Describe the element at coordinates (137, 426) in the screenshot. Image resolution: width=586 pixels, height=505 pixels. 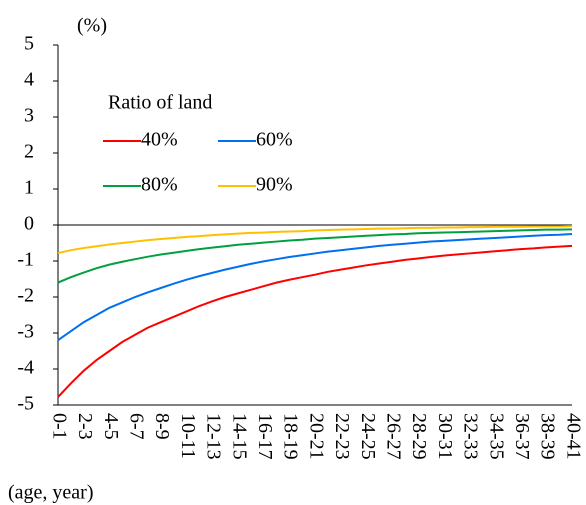
I see `x-tick-label: 6-7` at that location.